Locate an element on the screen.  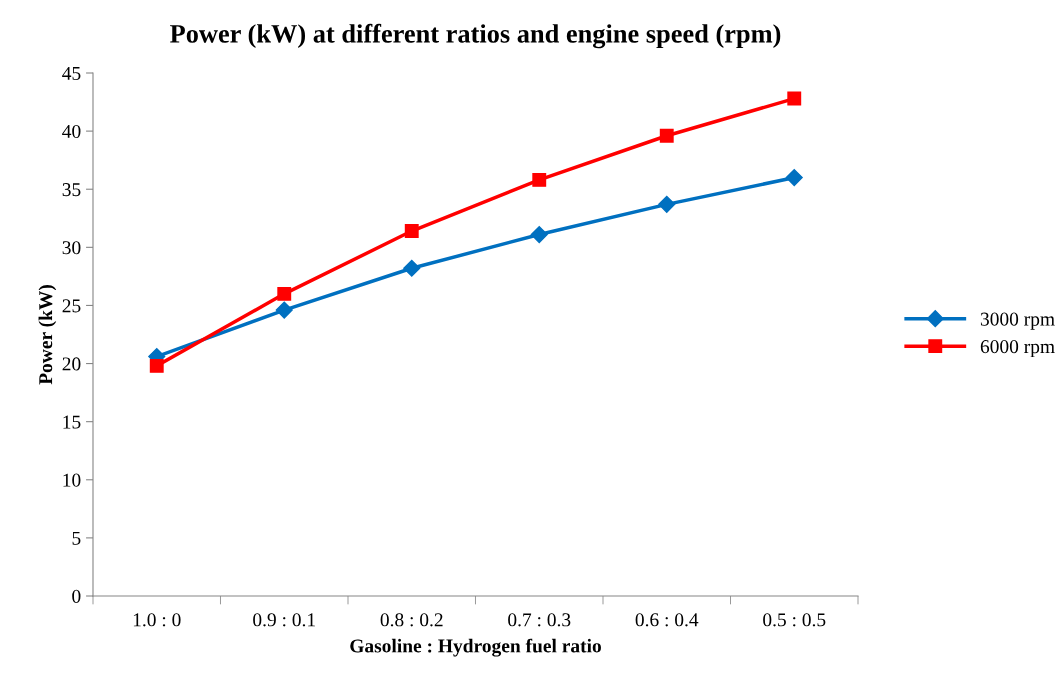
y-tick-label: 40 is located at coordinates (71, 131).